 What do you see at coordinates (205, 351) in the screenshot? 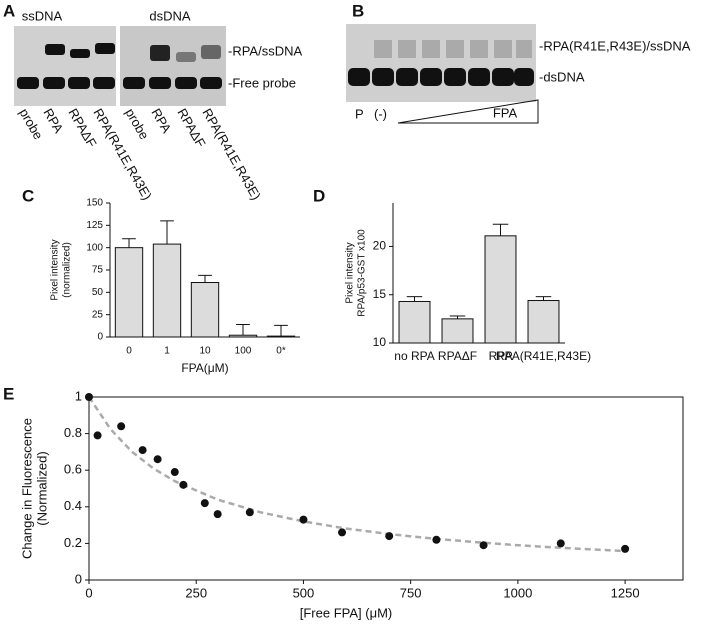
I see `x-tick-label: 10` at bounding box center [205, 351].